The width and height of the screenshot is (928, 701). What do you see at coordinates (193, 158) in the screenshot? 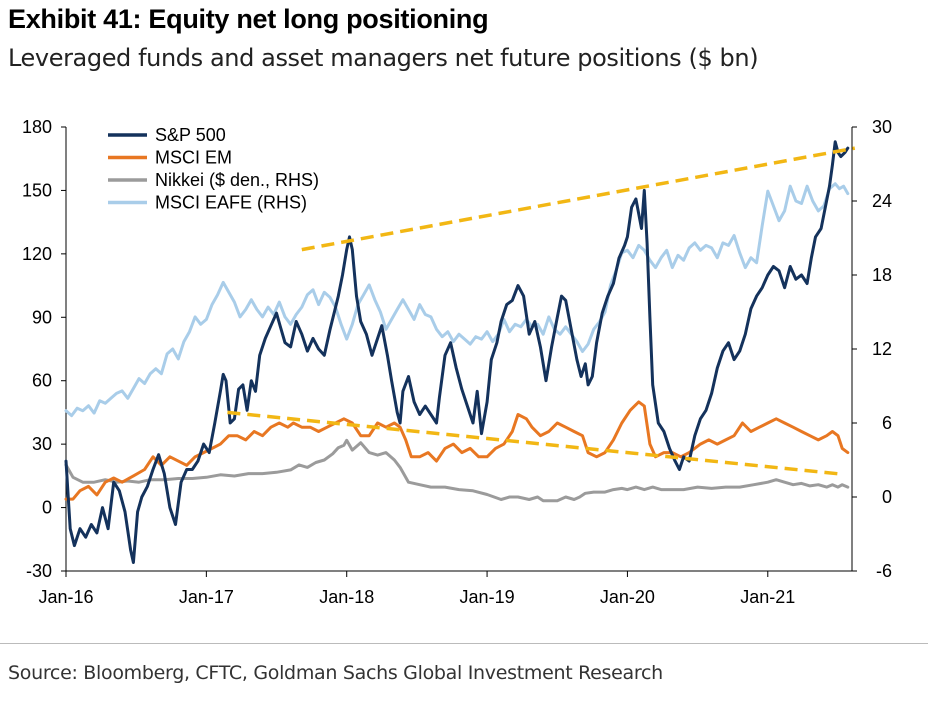
I see `legend-label: MSCI EM` at bounding box center [193, 158].